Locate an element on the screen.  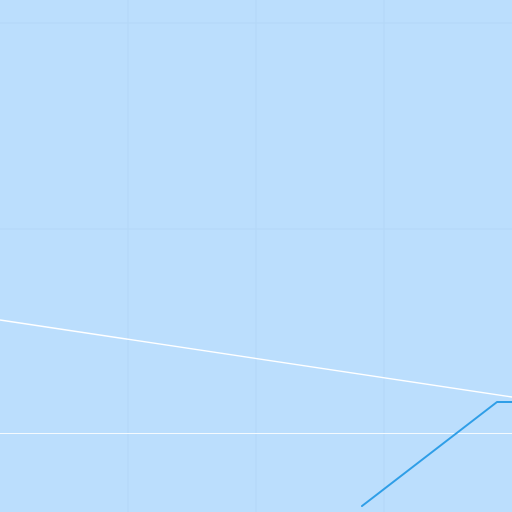
blue-route-line is located at coordinates (436, 454).